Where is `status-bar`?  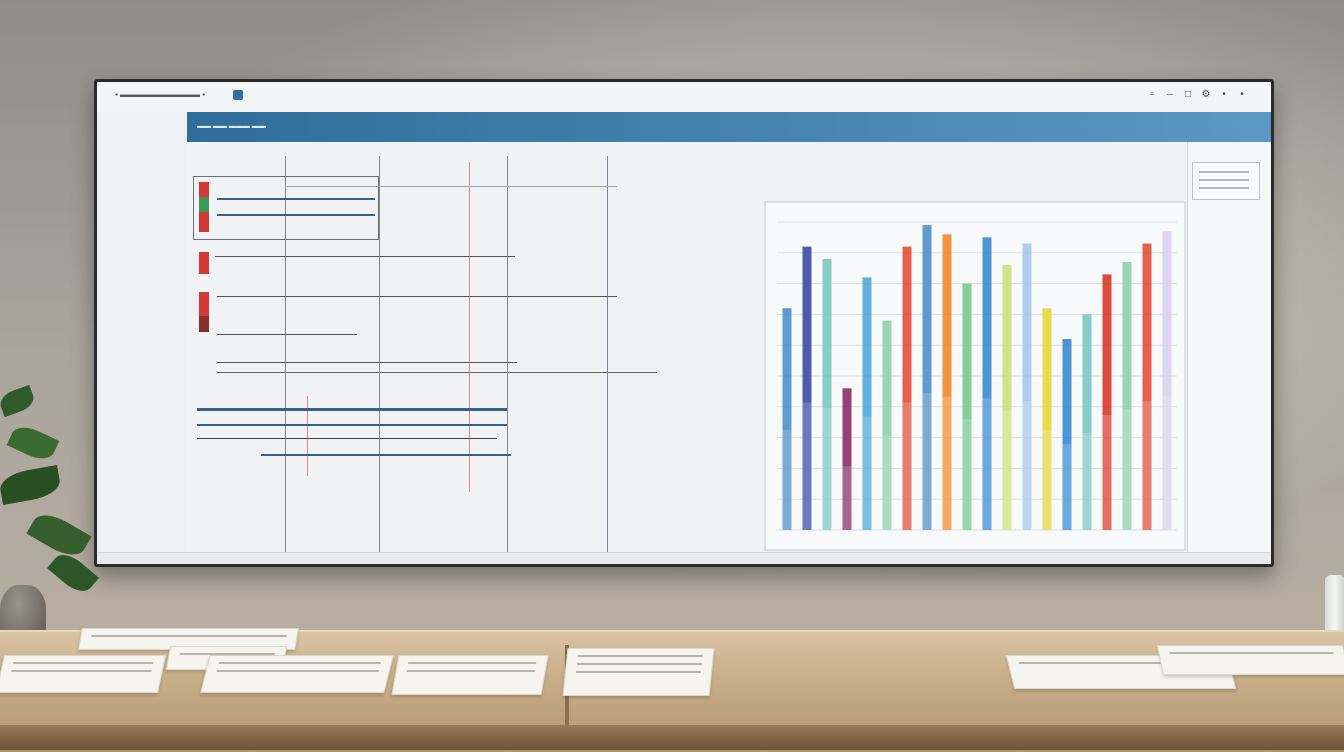 status-bar is located at coordinates (684, 558).